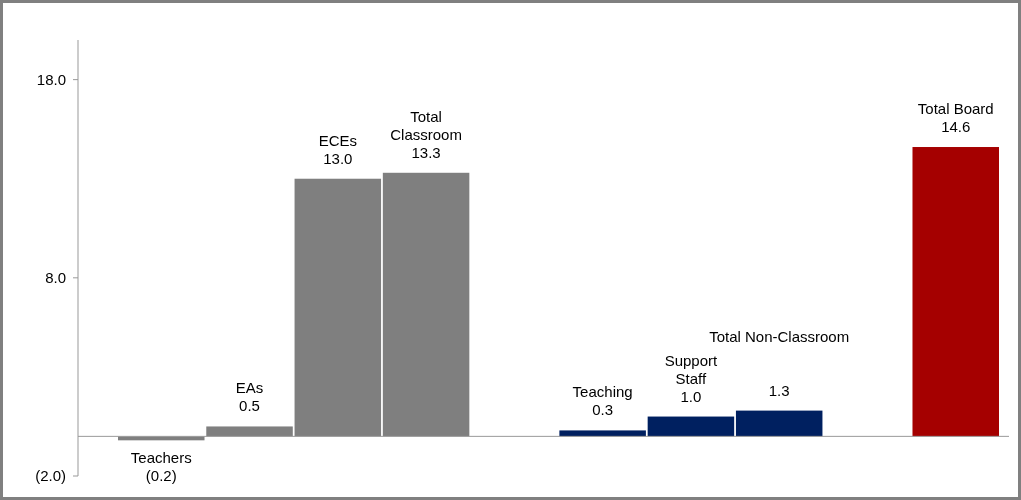  What do you see at coordinates (426, 125) in the screenshot?
I see `x-tick-label: Total Classroom` at bounding box center [426, 125].